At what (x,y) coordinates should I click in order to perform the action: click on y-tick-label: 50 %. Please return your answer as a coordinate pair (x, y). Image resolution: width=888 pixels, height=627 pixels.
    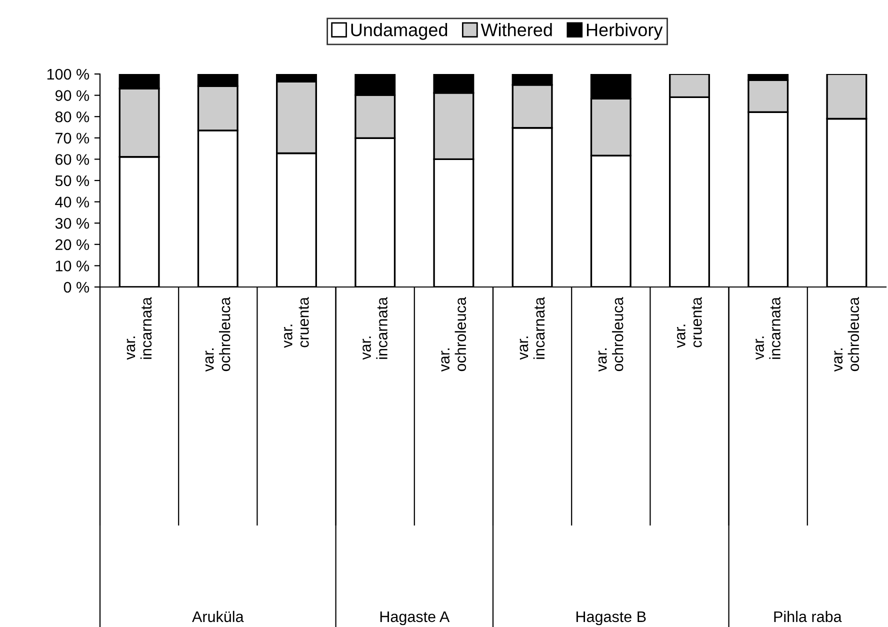
    Looking at the image, I should click on (72, 180).